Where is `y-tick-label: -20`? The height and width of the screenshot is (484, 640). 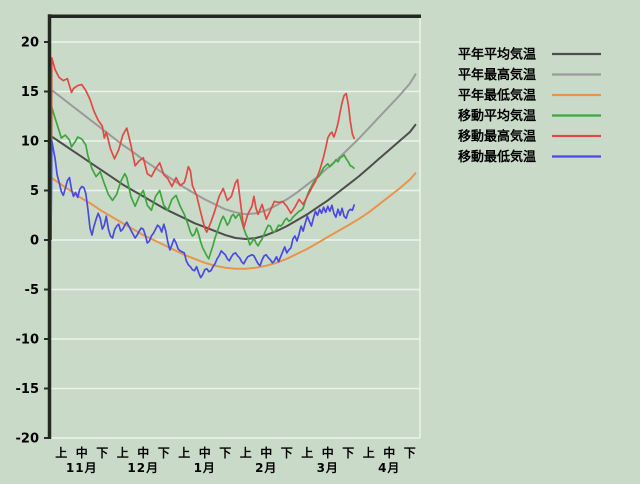 y-tick-label: -20 is located at coordinates (28, 439).